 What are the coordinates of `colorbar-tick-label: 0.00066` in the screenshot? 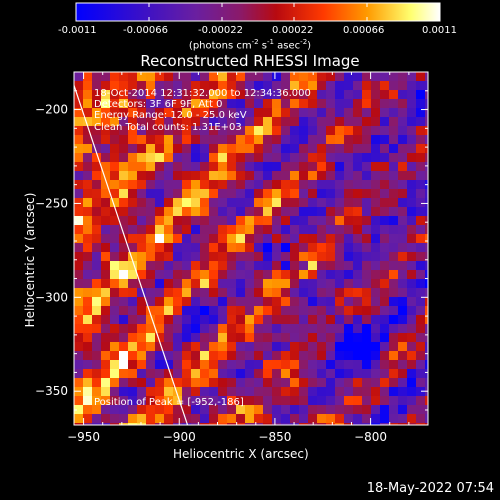 It's located at (364, 30).